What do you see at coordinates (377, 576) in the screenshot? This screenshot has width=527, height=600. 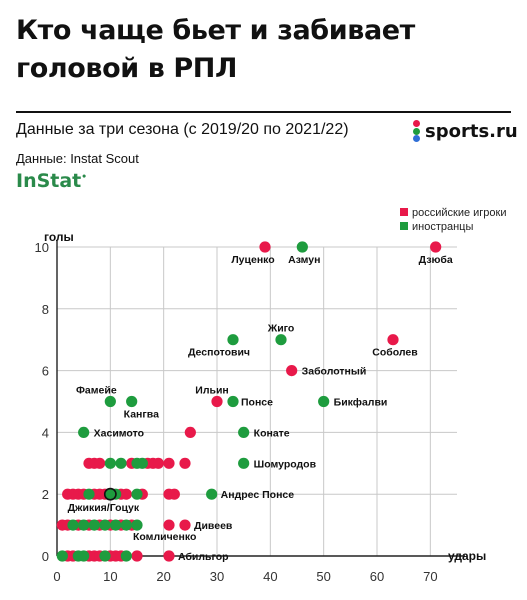 I see `x-tick-label: 60` at bounding box center [377, 576].